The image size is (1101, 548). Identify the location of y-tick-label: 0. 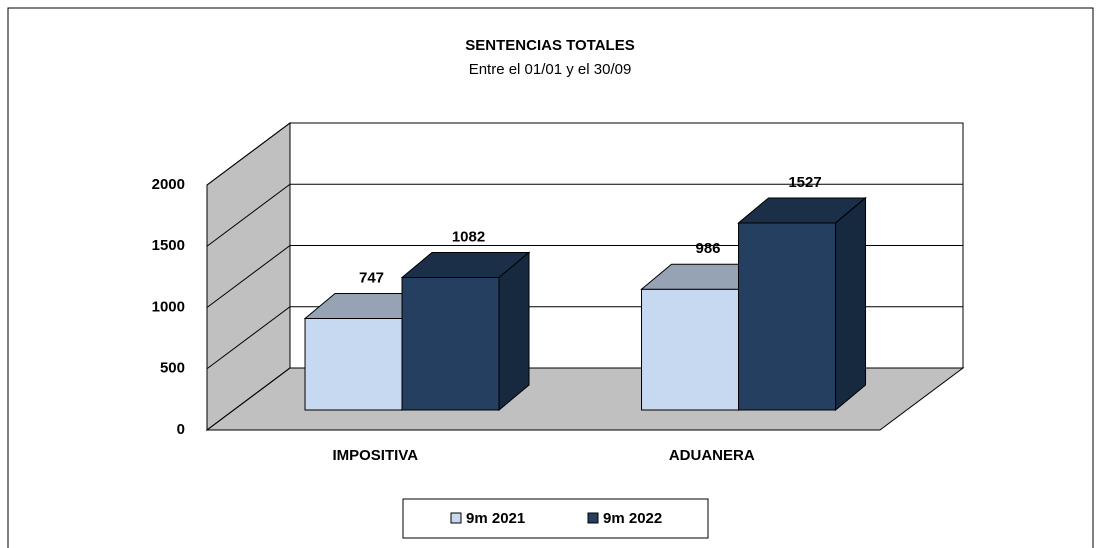
(181, 429).